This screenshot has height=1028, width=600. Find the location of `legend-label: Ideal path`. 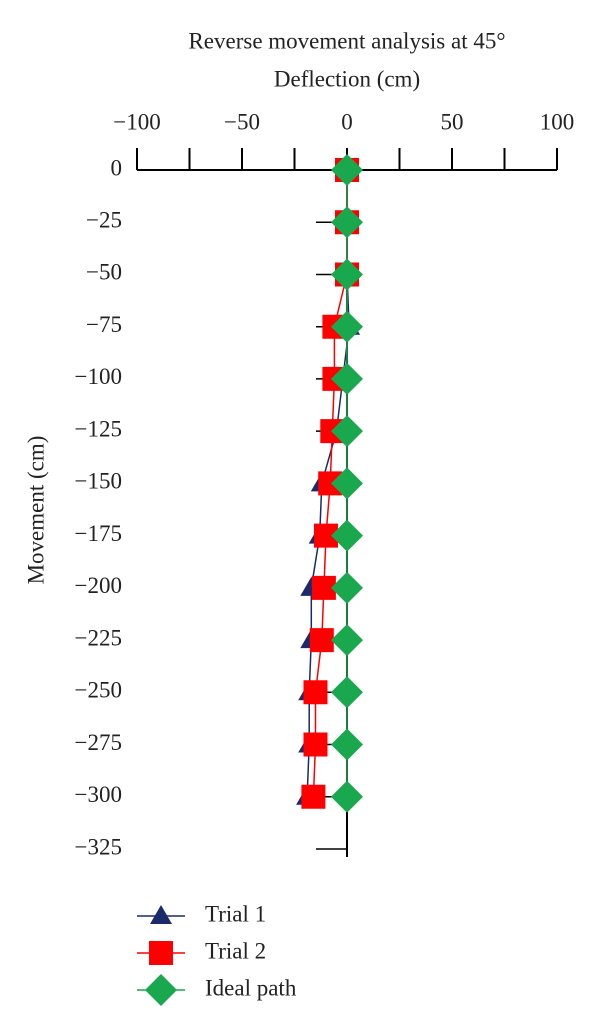

legend-label: Ideal path is located at coordinates (251, 987).